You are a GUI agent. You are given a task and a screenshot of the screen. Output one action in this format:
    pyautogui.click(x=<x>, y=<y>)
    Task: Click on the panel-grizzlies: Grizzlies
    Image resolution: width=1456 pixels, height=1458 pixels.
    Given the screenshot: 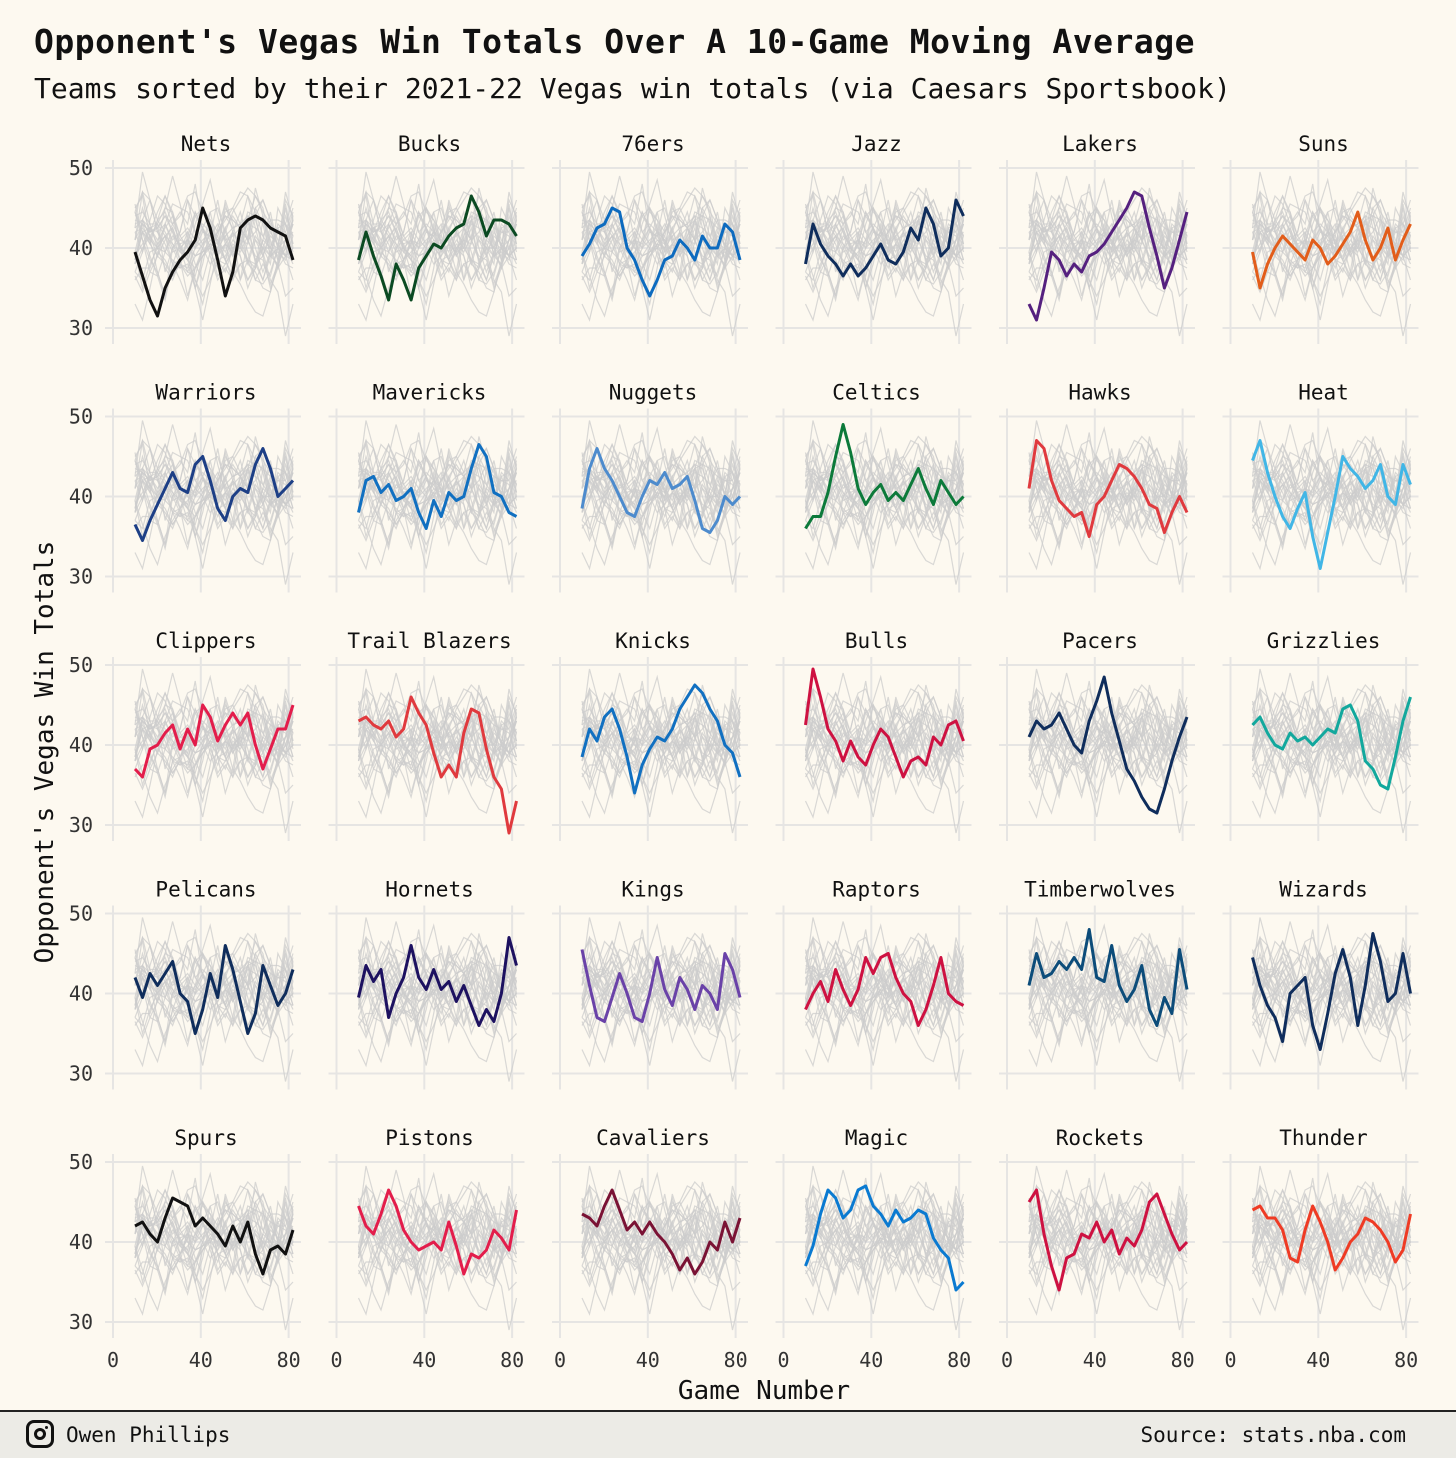 What is the action you would take?
    pyautogui.click(x=1320, y=735)
    